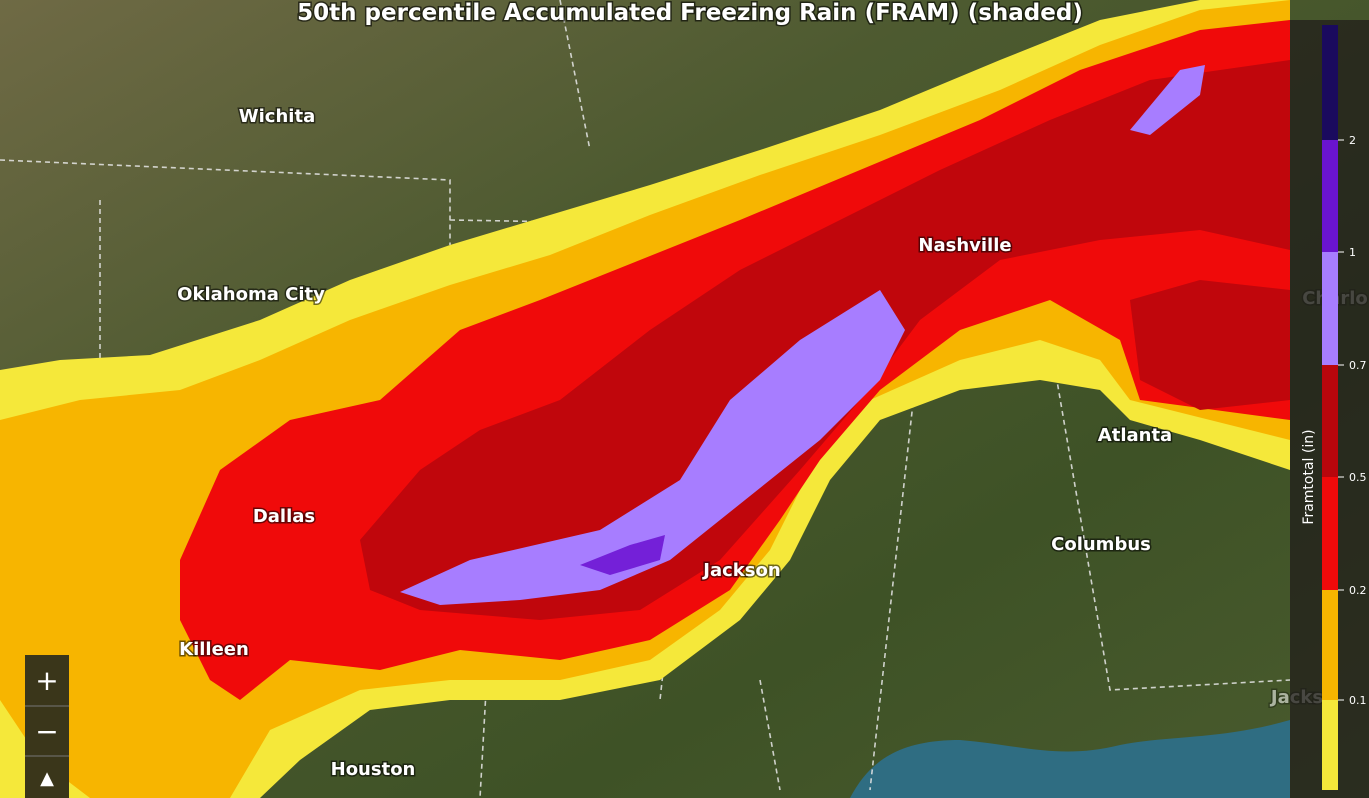 Image resolution: width=1369 pixels, height=798 pixels. What do you see at coordinates (964, 245) in the screenshot?
I see `city-label: Nashville` at bounding box center [964, 245].